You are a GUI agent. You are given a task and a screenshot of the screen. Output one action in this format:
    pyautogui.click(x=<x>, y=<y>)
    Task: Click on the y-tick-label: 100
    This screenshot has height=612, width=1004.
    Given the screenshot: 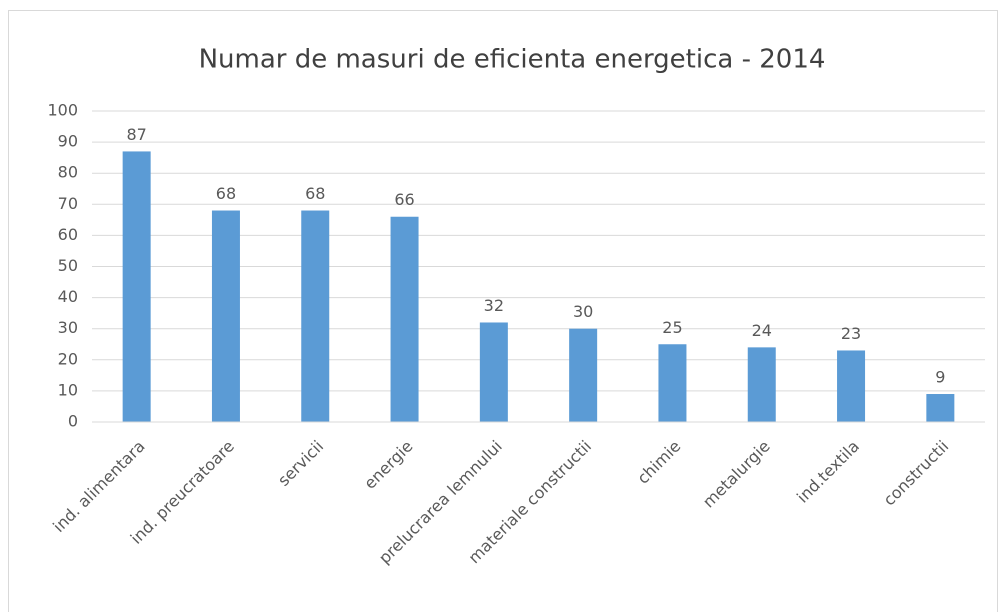 What is the action you would take?
    pyautogui.click(x=62, y=110)
    